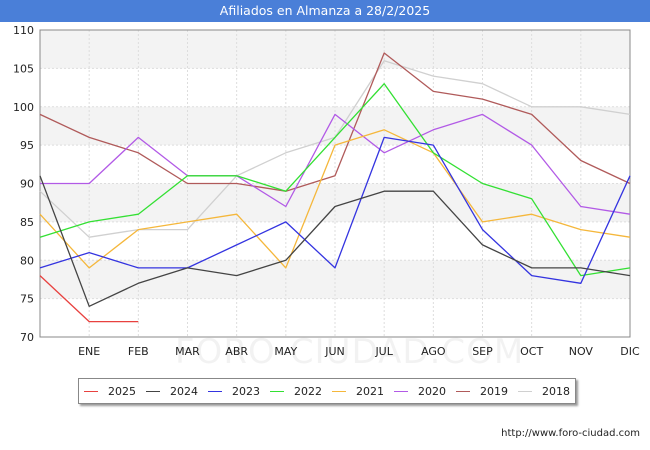  Describe the element at coordinates (327, 391) in the screenshot. I see `chart-legend: 2025 2024 2023 2022 2021 2020 2019 2018` at that location.